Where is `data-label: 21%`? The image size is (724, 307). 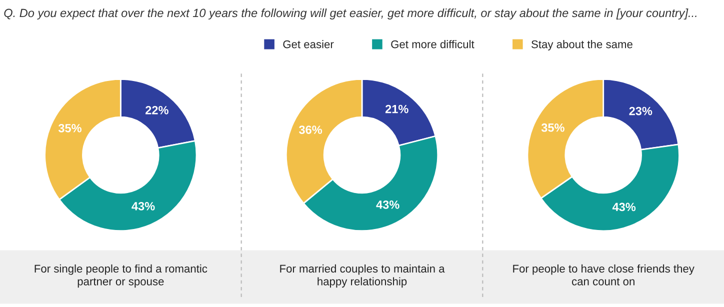 data-label: 21% is located at coordinates (396, 109).